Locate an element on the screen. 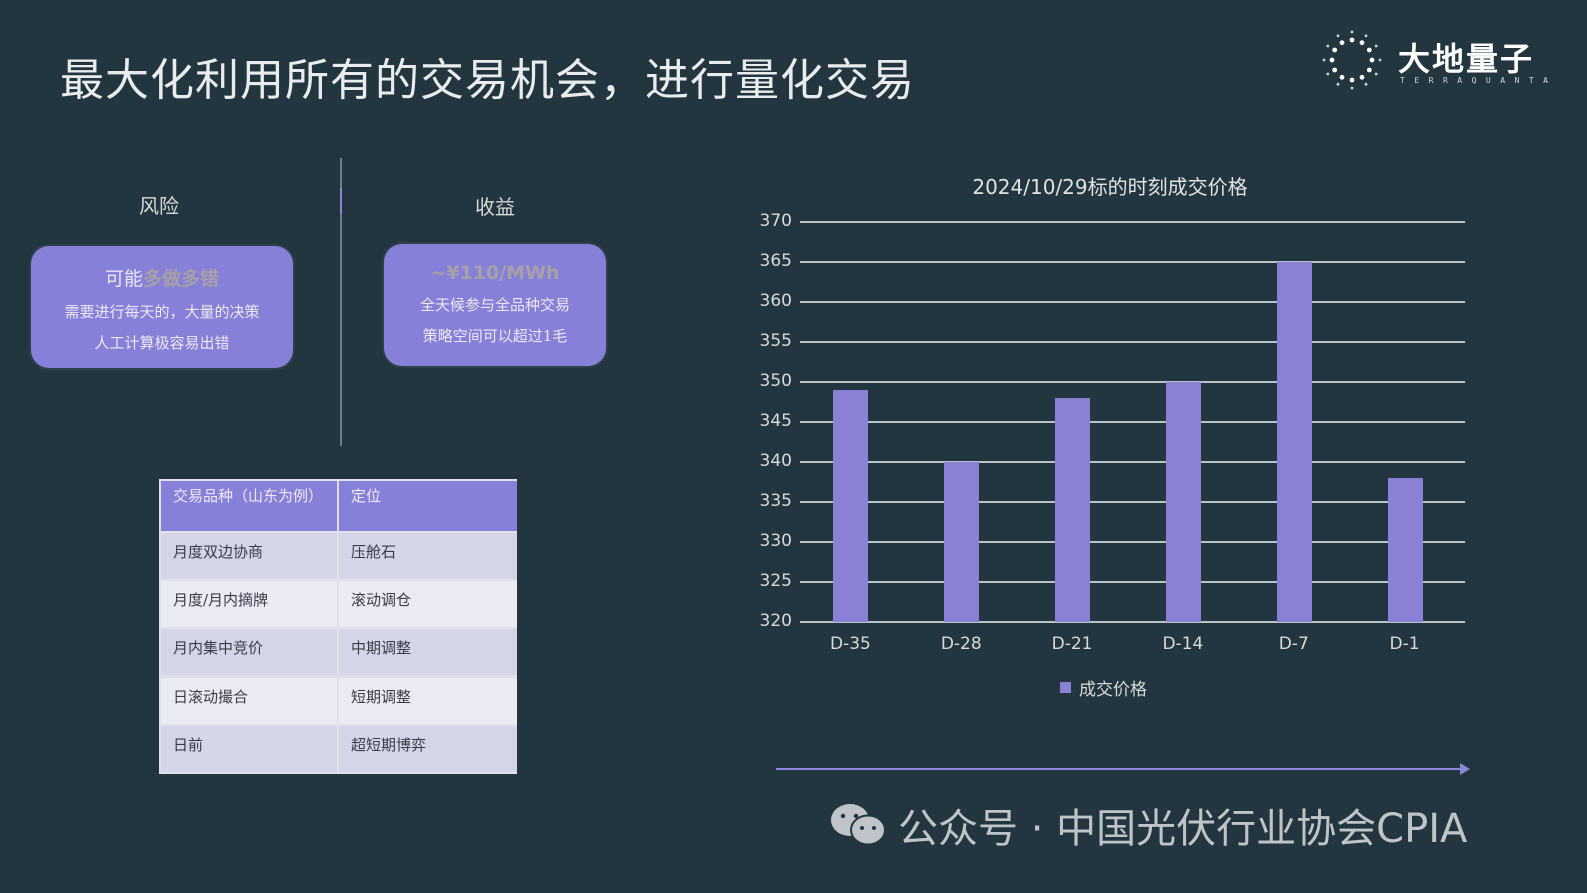  y-tick-label: 340 is located at coordinates (775, 461).